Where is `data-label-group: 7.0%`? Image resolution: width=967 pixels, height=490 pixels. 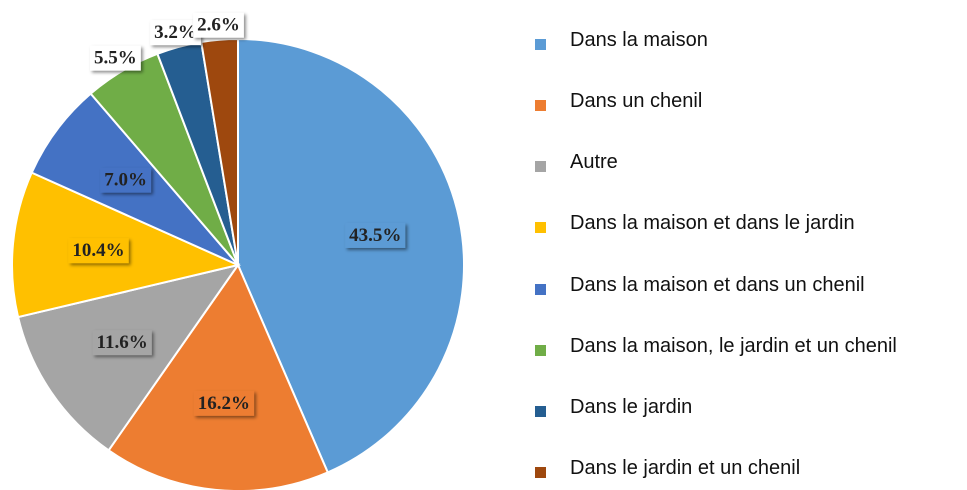
data-label-group: 7.0% is located at coordinates (126, 180).